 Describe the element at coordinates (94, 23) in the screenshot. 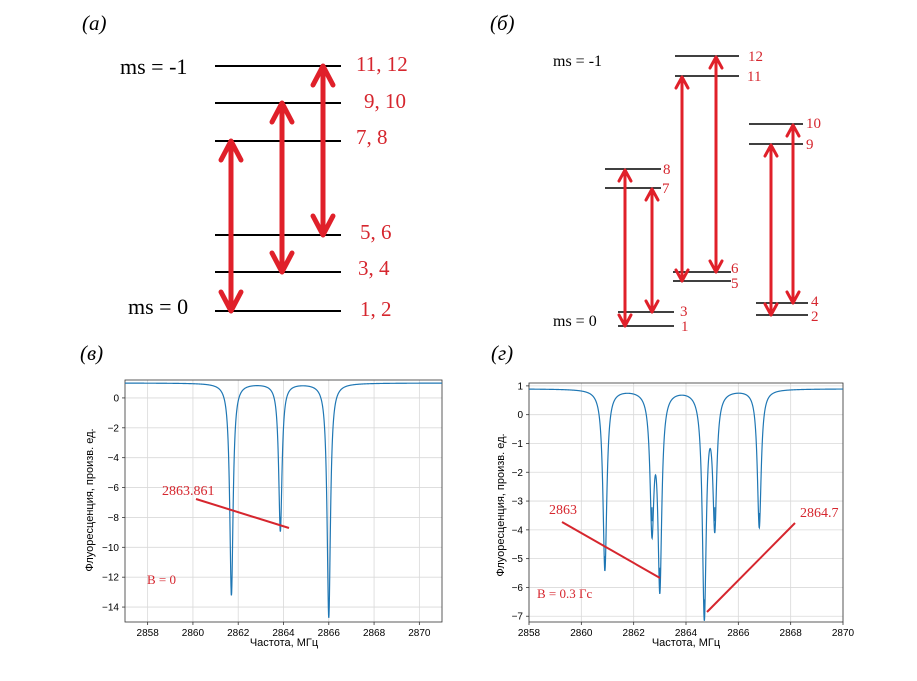

I see `panel-a-letter: (a)` at that location.